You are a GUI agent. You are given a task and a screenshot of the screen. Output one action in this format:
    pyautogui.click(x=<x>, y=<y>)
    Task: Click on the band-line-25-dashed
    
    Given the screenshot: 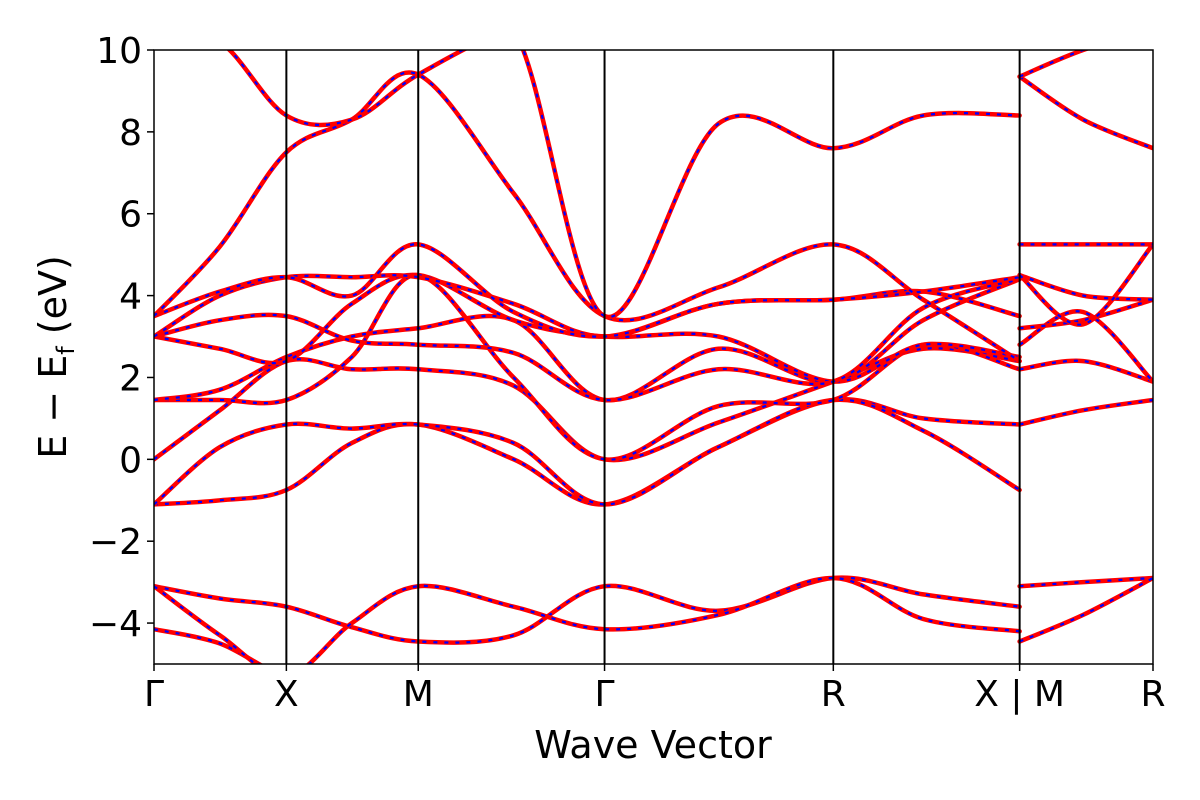 What is the action you would take?
    pyautogui.click(x=1085, y=112)
    